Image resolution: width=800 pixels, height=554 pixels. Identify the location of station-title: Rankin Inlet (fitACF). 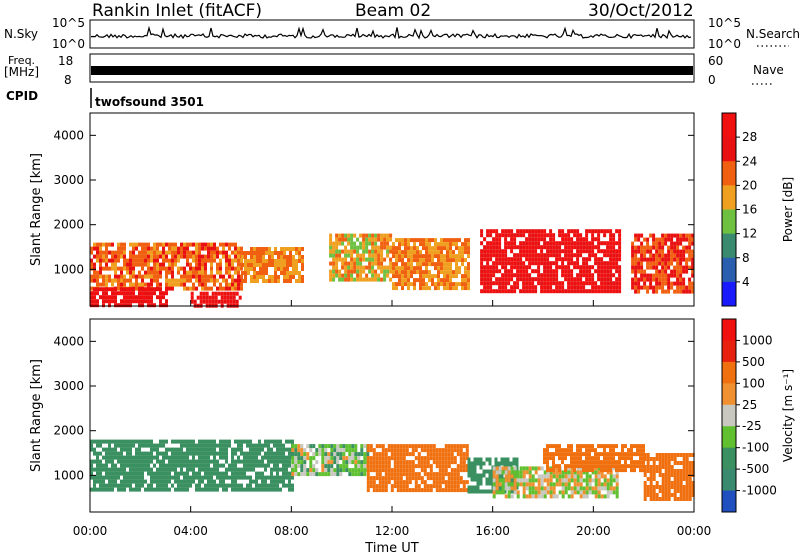
(177, 11).